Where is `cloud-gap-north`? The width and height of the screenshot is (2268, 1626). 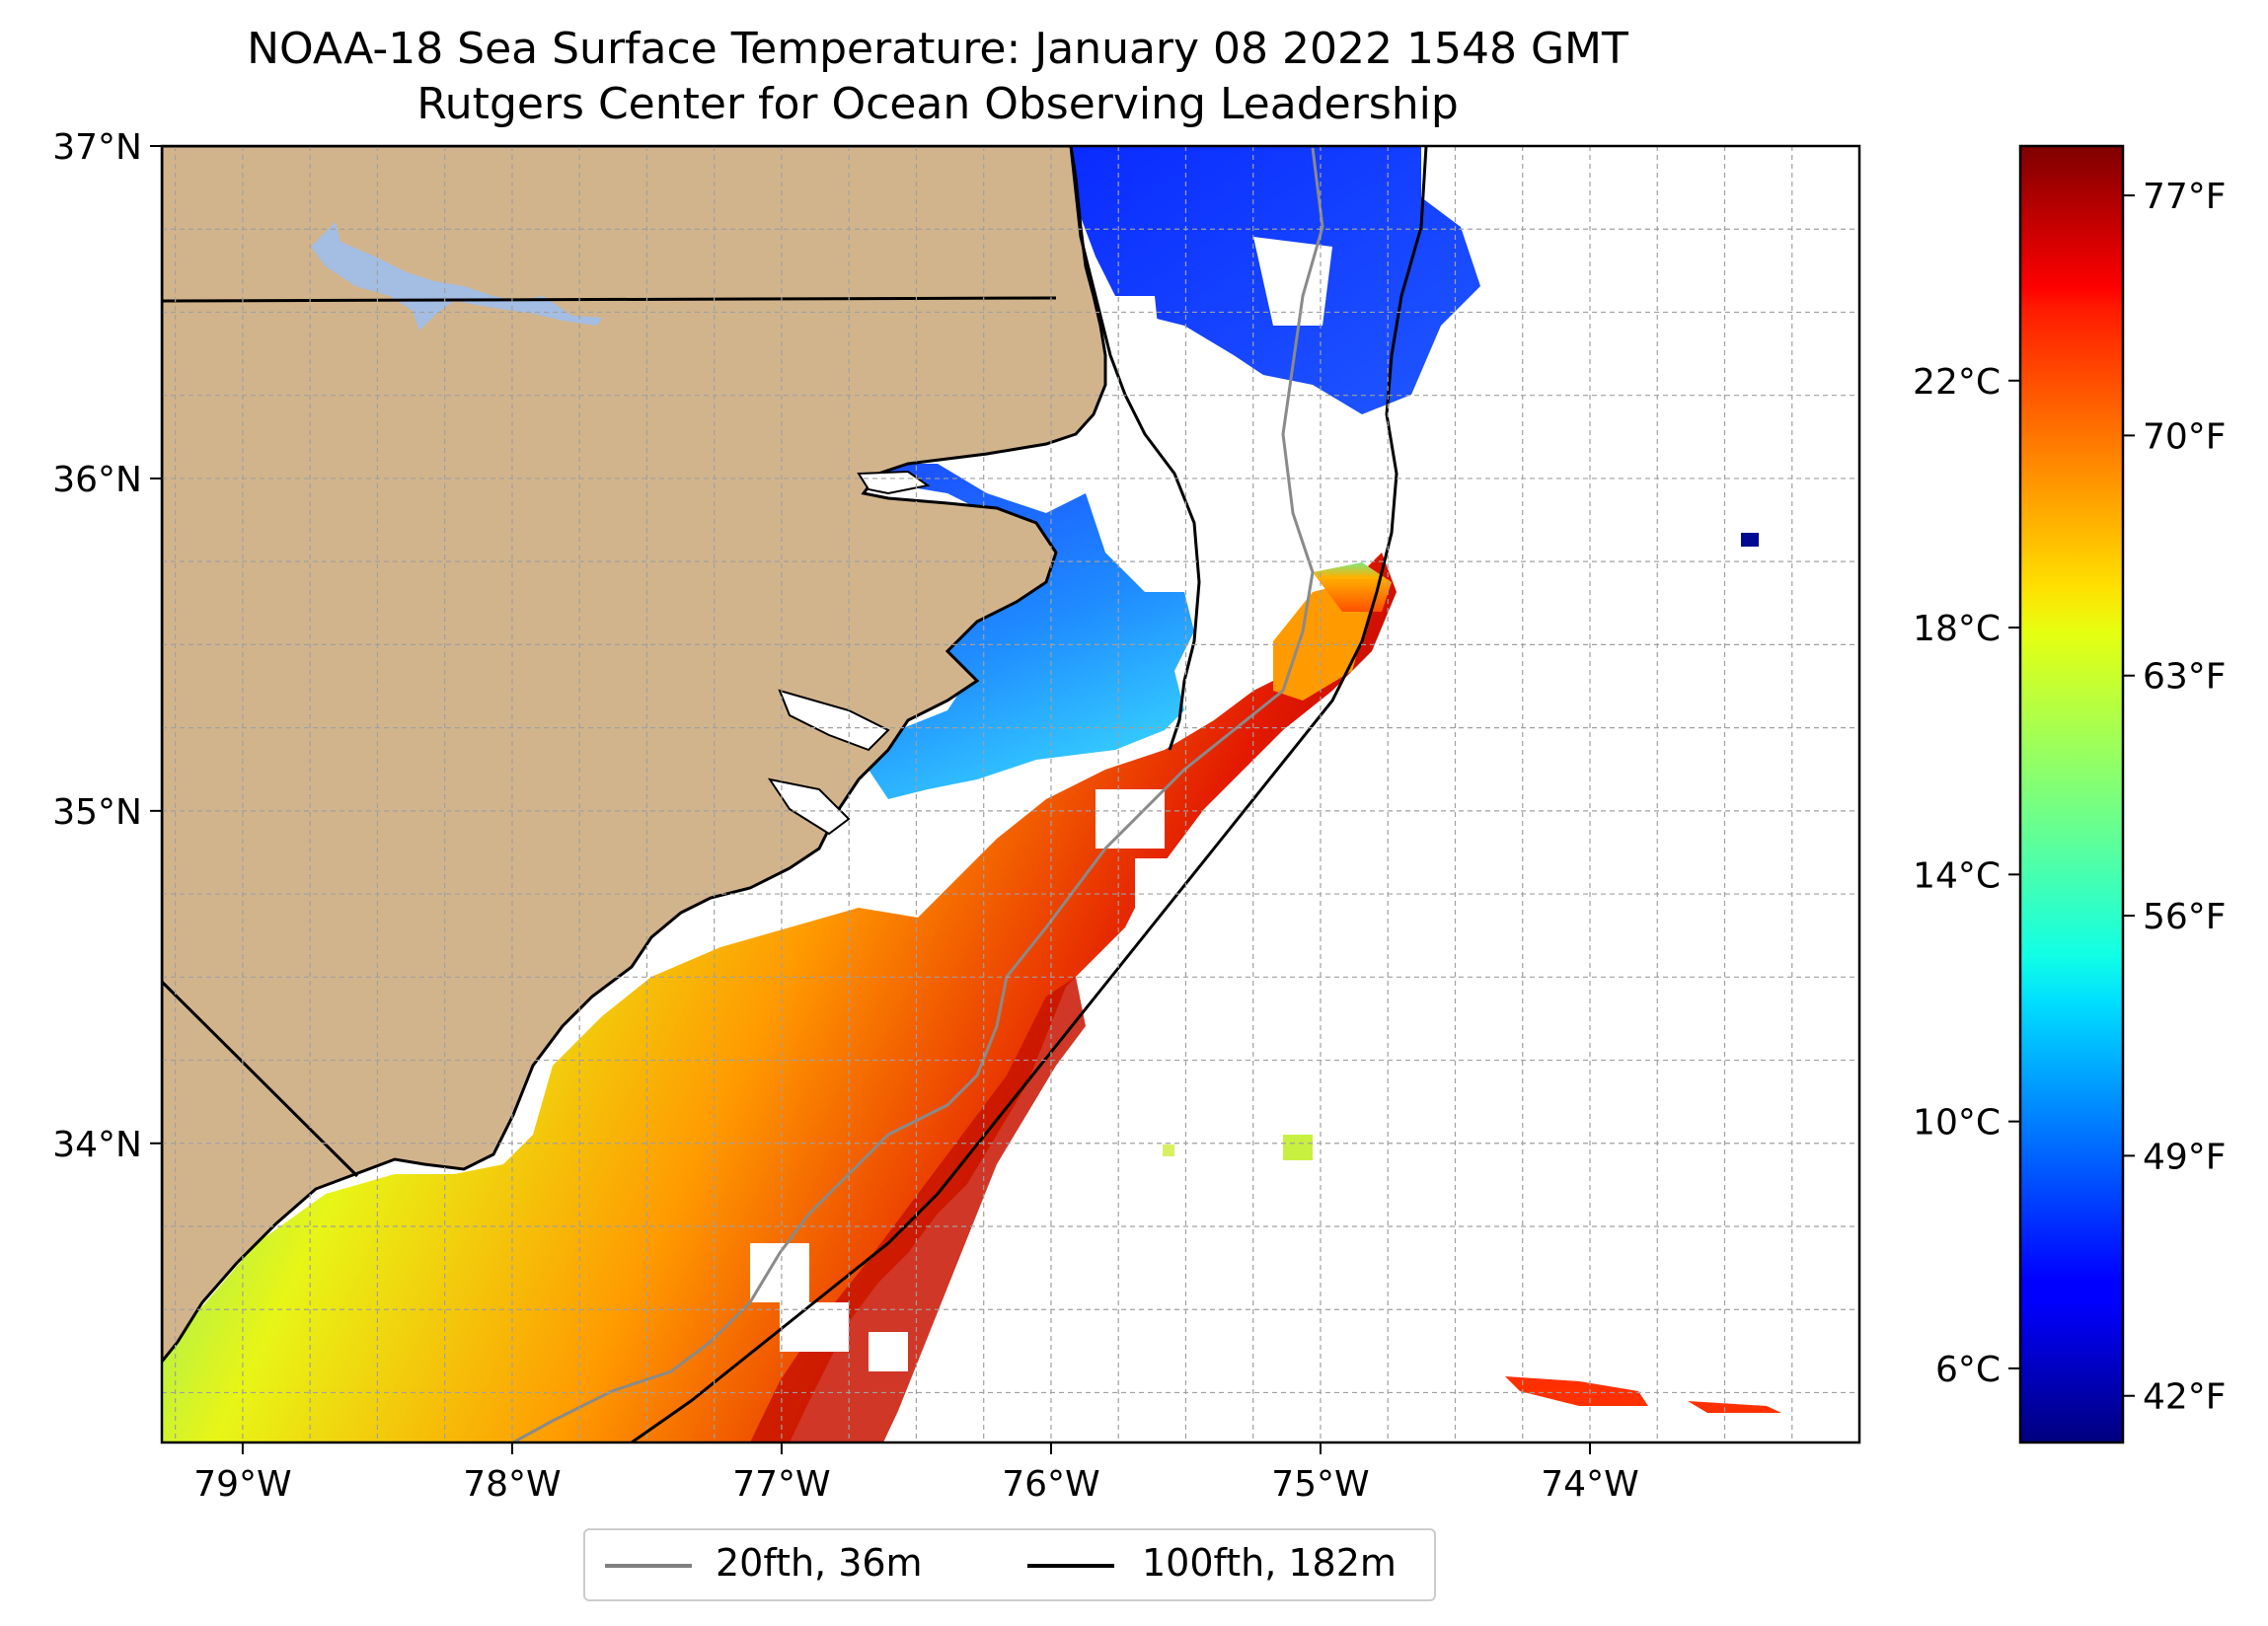
cloud-gap-north is located at coordinates (1200, 404).